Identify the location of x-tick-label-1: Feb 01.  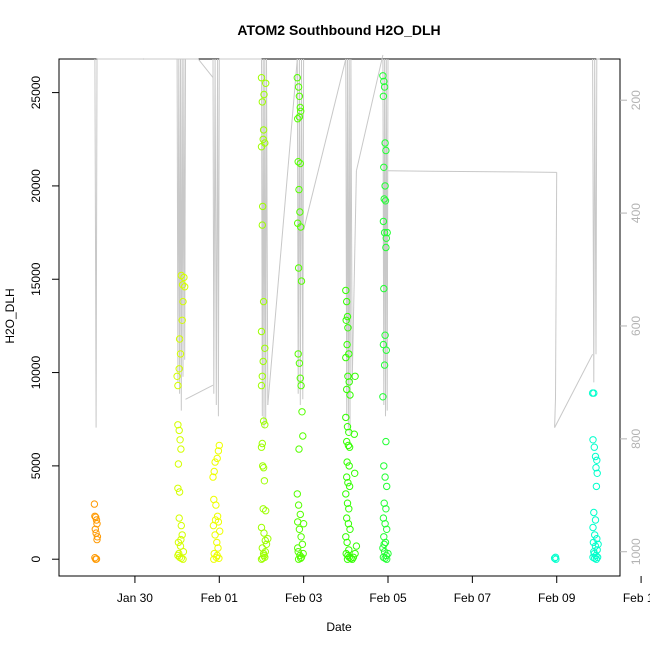
(220, 598).